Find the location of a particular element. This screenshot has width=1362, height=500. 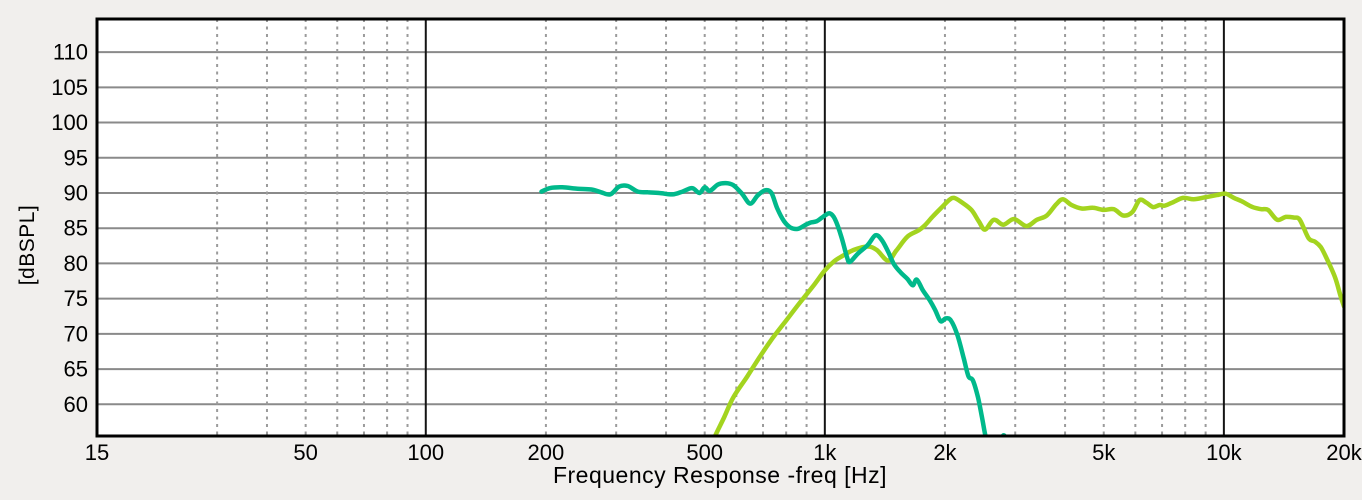

x-tick-label: 200 is located at coordinates (546, 452).